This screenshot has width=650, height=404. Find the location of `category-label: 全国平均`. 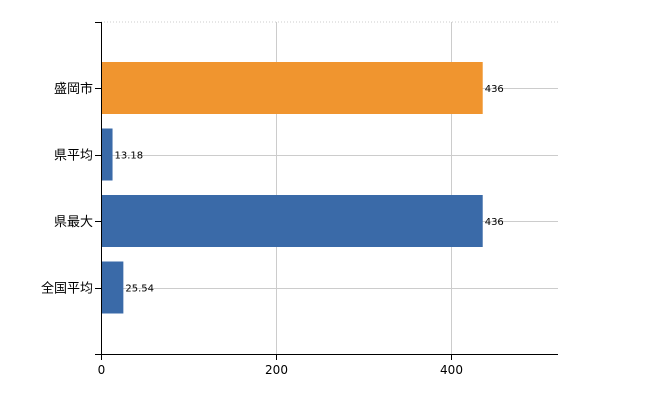

category-label: 全国平均 is located at coordinates (67, 289).